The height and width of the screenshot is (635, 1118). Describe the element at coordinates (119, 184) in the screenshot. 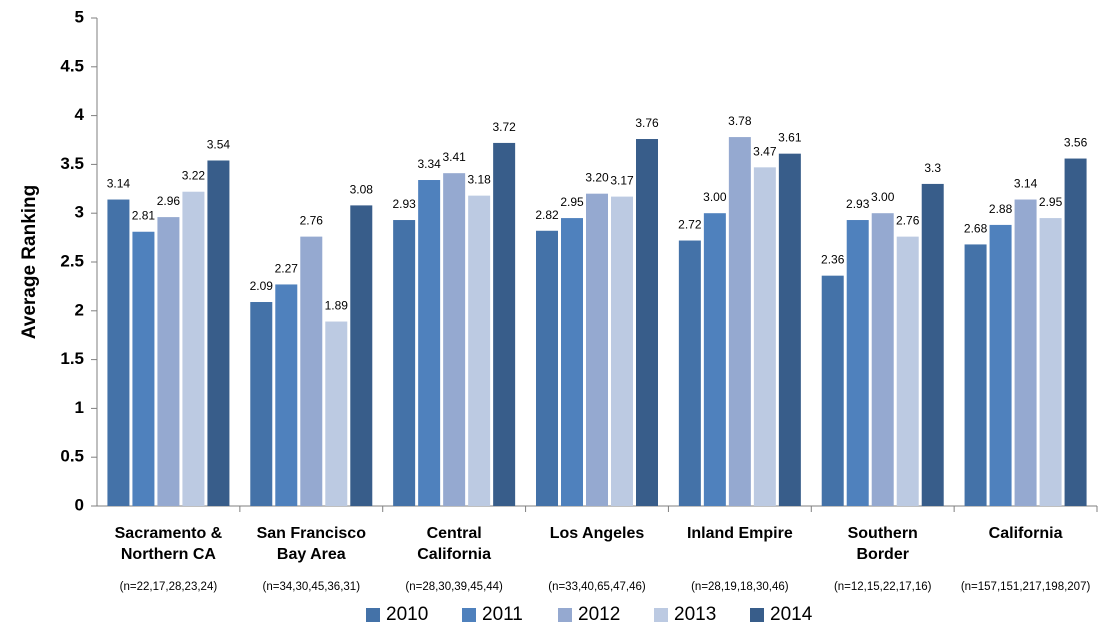

I see `data-label-2010-cat-0: 3.14` at that location.